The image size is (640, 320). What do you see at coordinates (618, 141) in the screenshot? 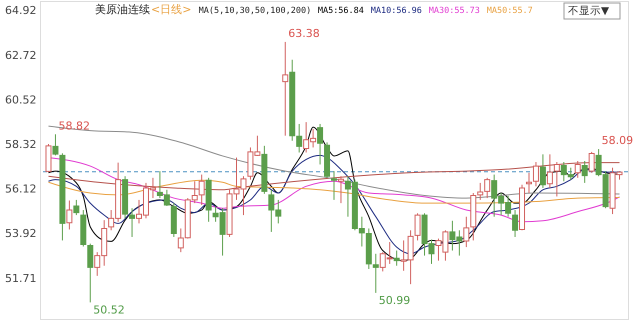
I see `annotation: 58.09` at bounding box center [618, 141].